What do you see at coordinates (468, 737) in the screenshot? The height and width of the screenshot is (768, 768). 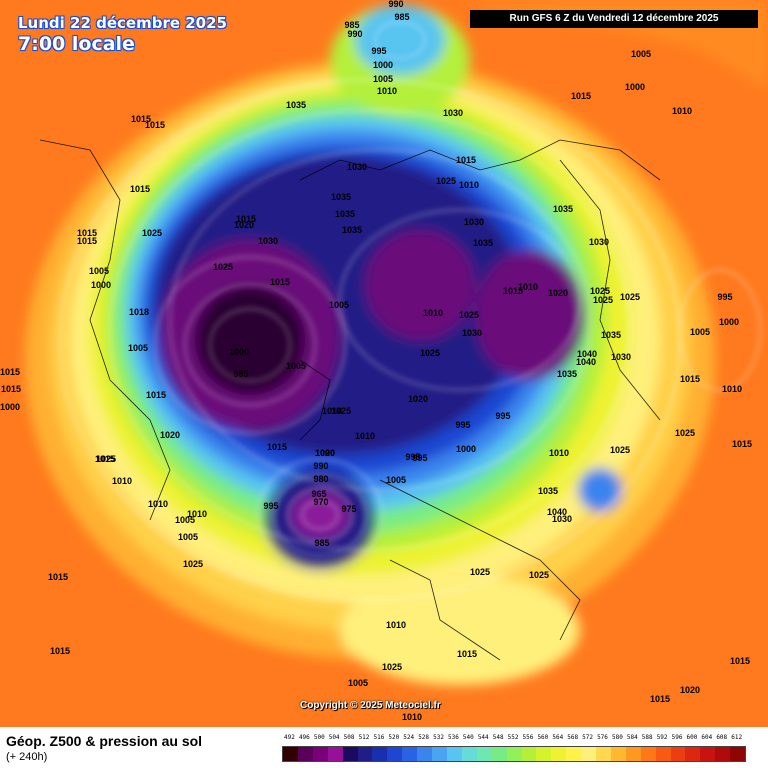 I see `legend-label: 540` at bounding box center [468, 737].